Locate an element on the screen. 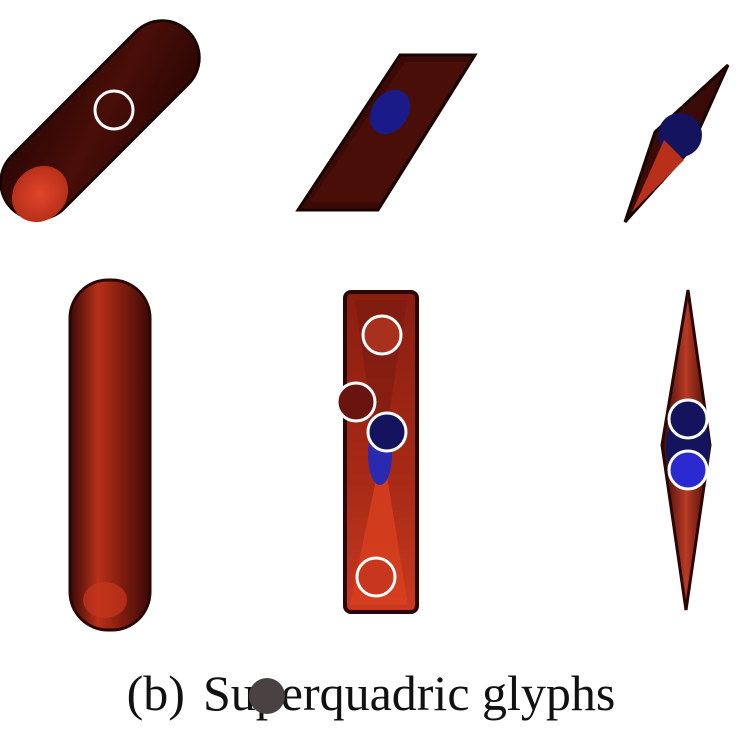 This screenshot has height=732, width=742. glyph-spindle-vertical is located at coordinates (686, 450).